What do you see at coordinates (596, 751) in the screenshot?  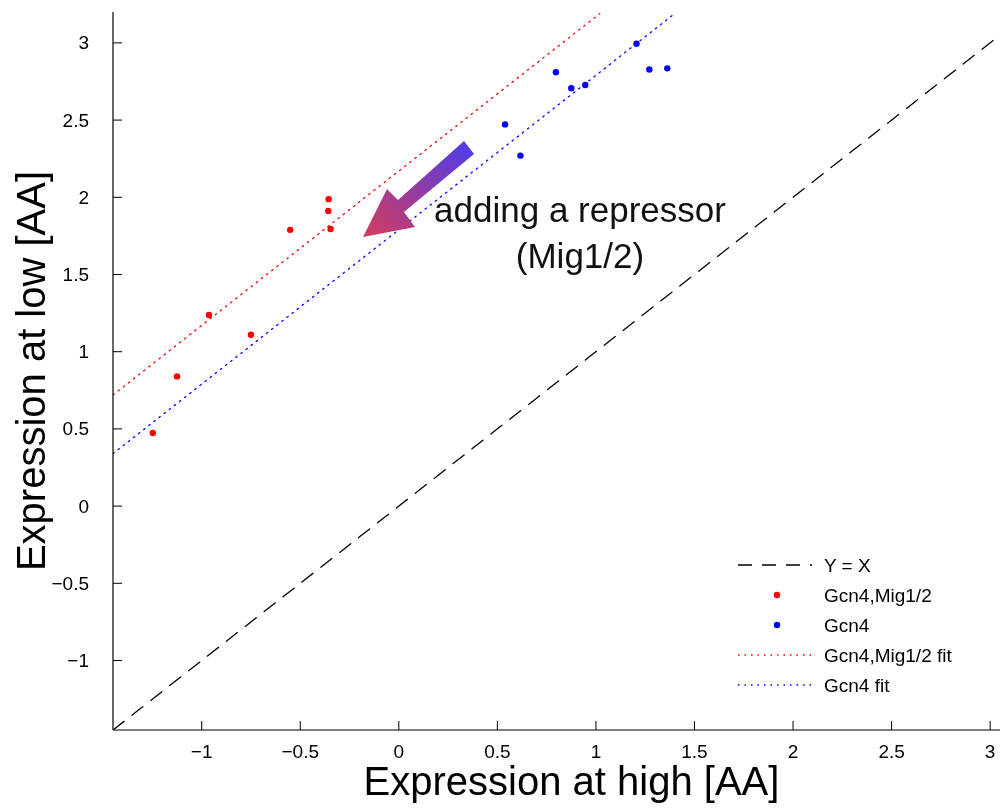 I see `x-tick-label: 1` at bounding box center [596, 751].